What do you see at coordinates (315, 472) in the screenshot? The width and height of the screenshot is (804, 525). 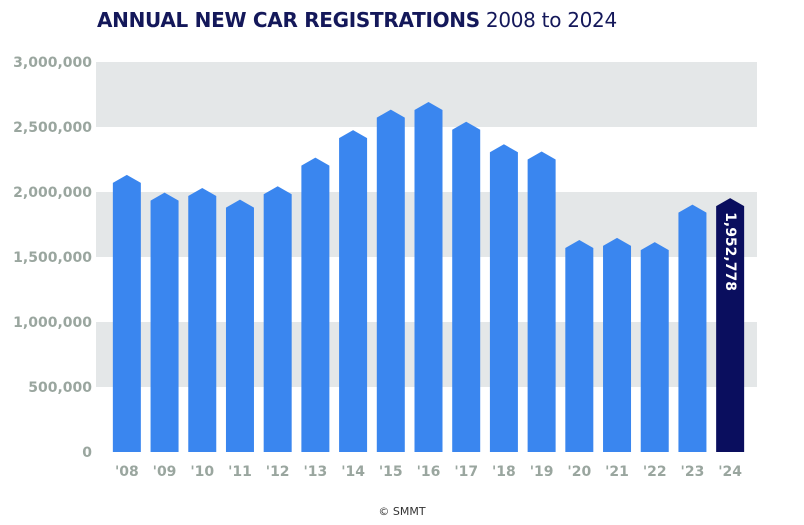 I see `x-tick-label: '13` at bounding box center [315, 472].